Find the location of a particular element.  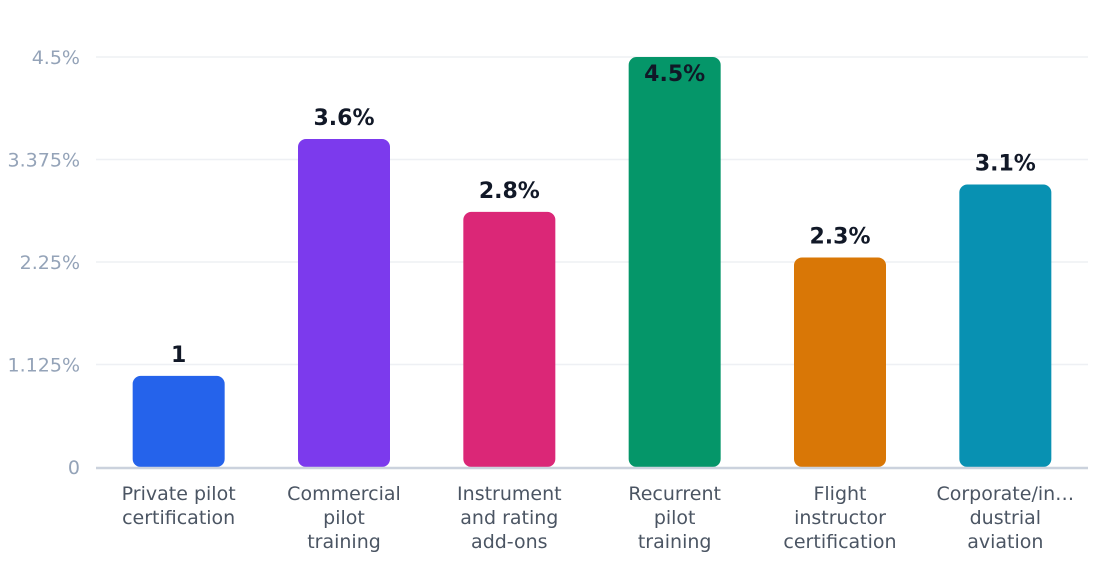

y-tick-label: 2.25% is located at coordinates (50, 263).